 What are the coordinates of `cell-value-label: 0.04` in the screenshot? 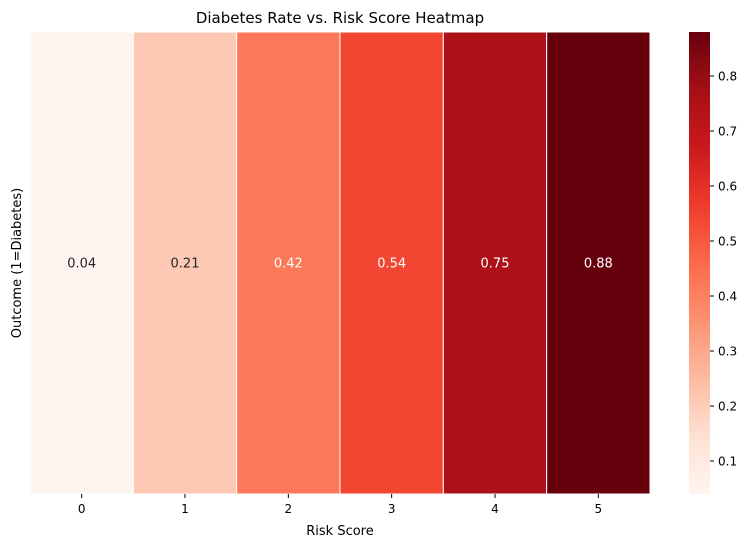 It's located at (81, 264).